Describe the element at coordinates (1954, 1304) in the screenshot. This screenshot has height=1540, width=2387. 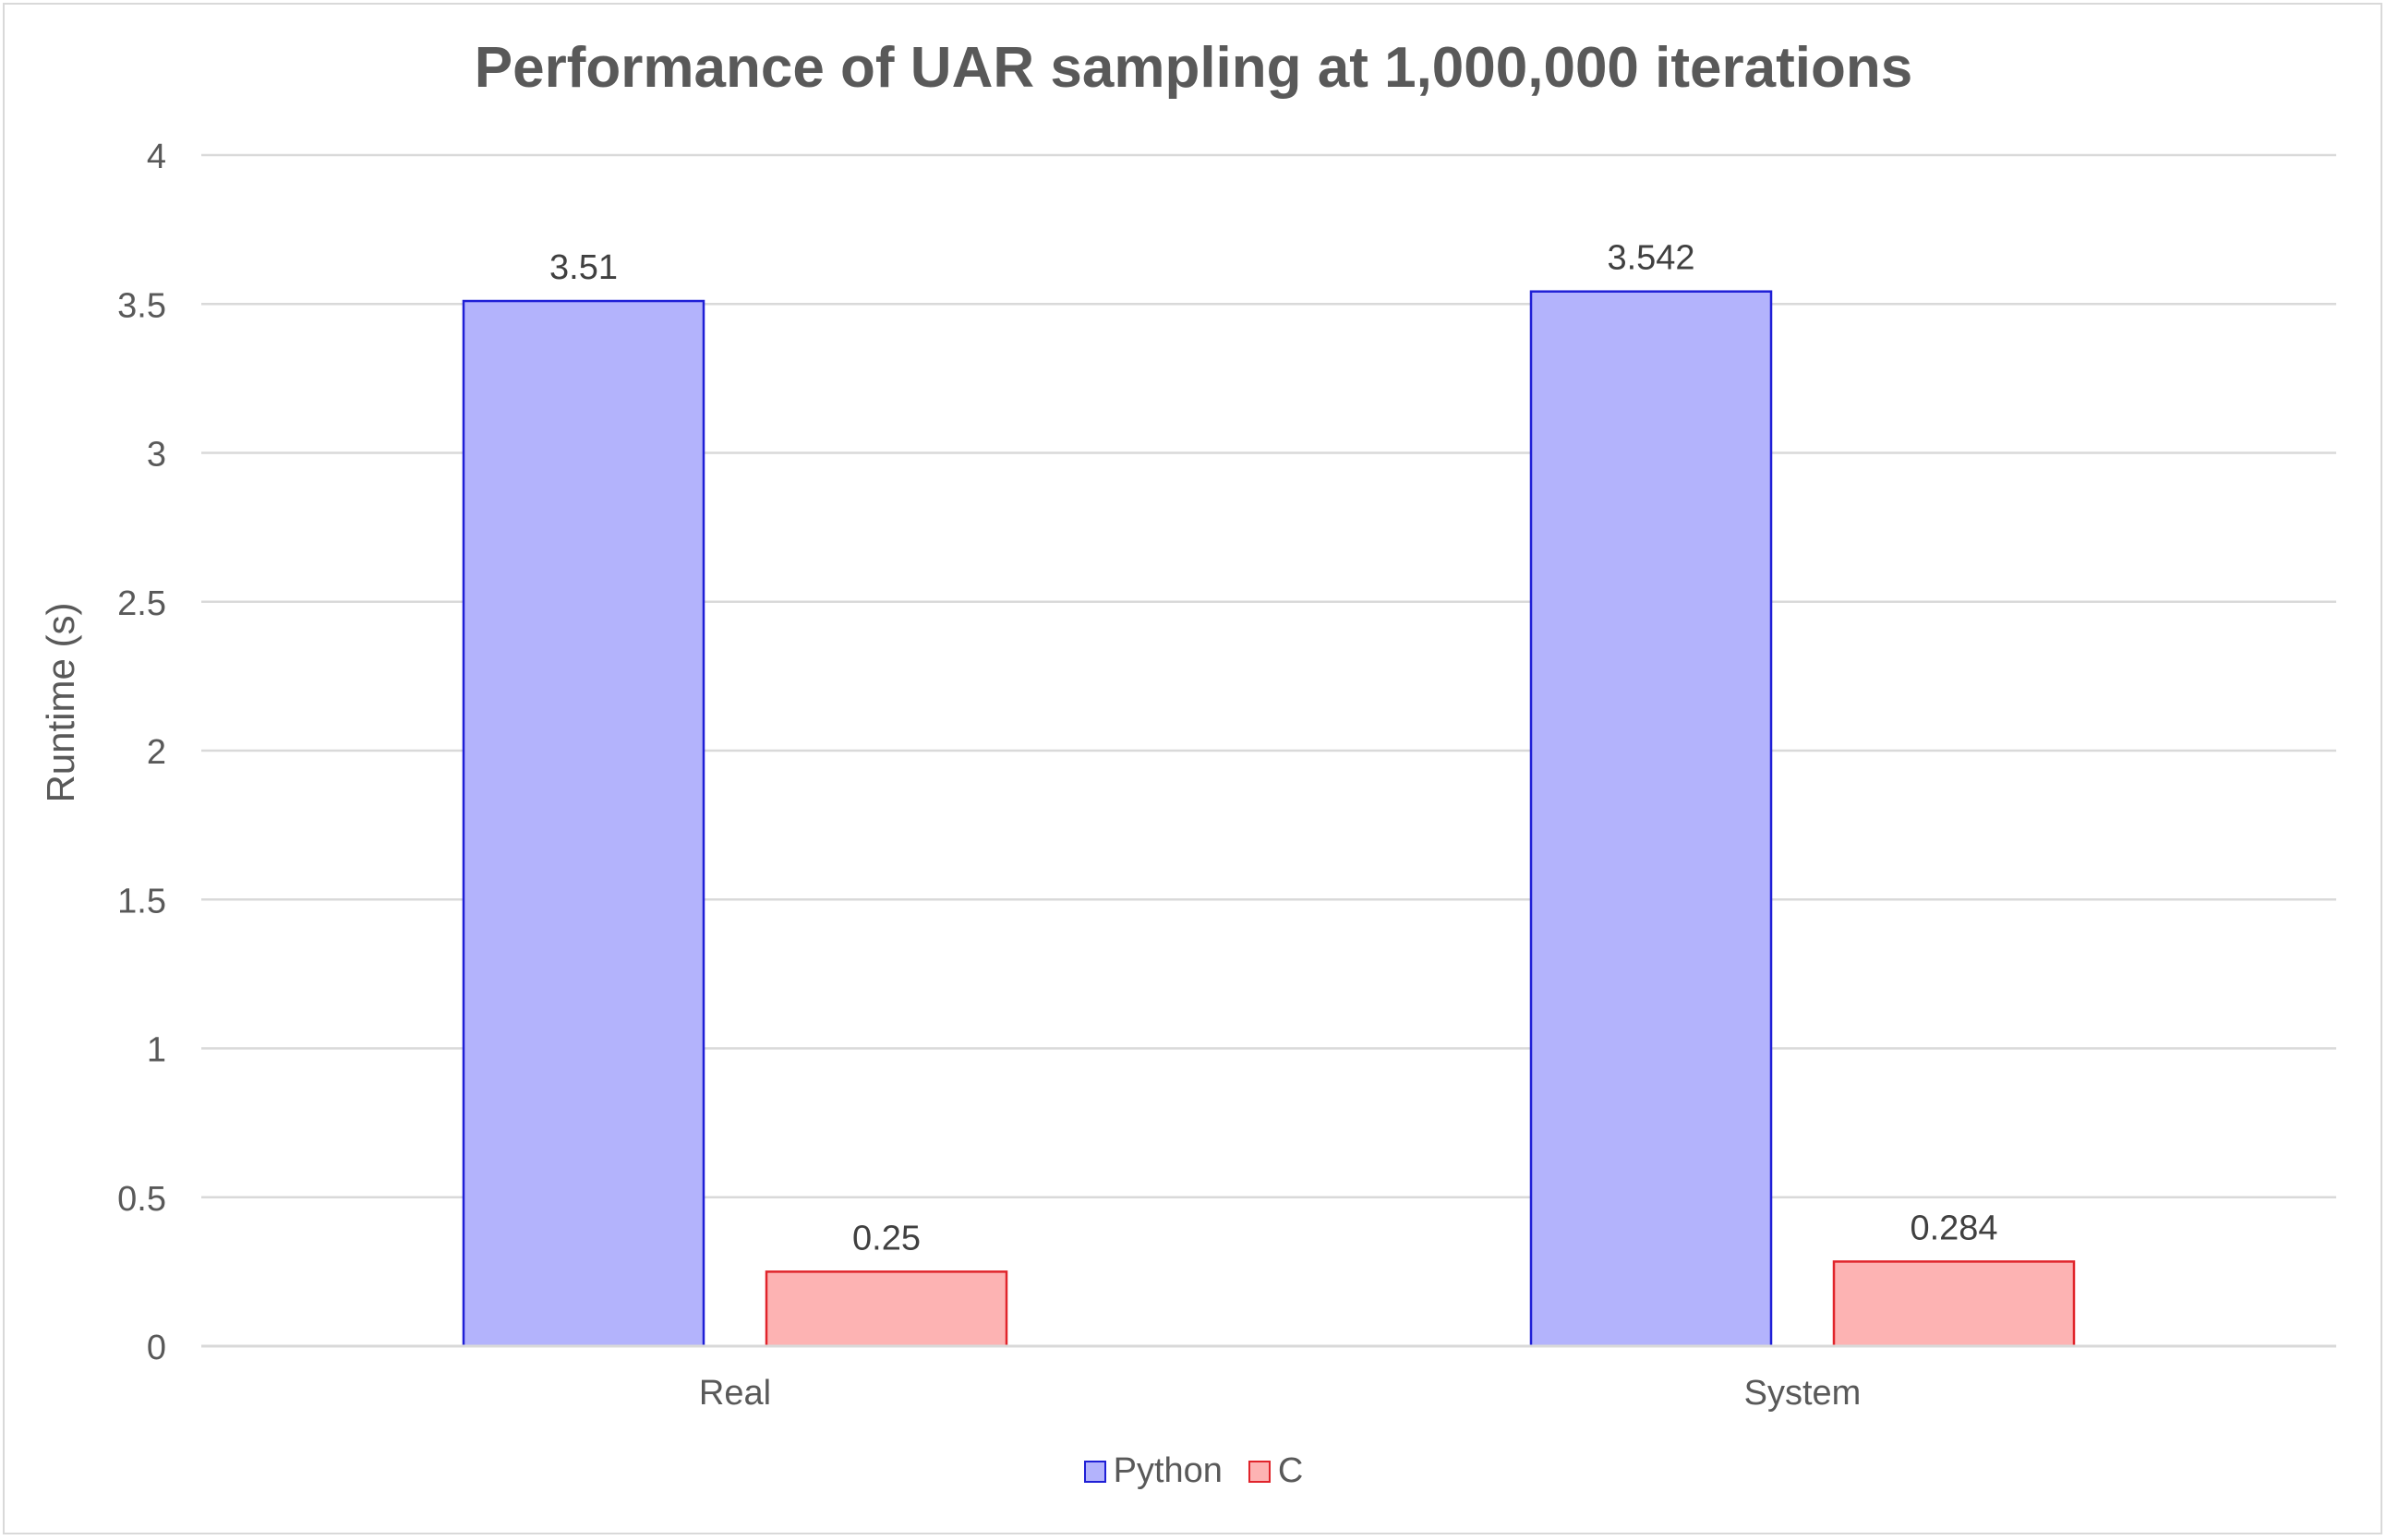
I see `bar-c-system` at that location.